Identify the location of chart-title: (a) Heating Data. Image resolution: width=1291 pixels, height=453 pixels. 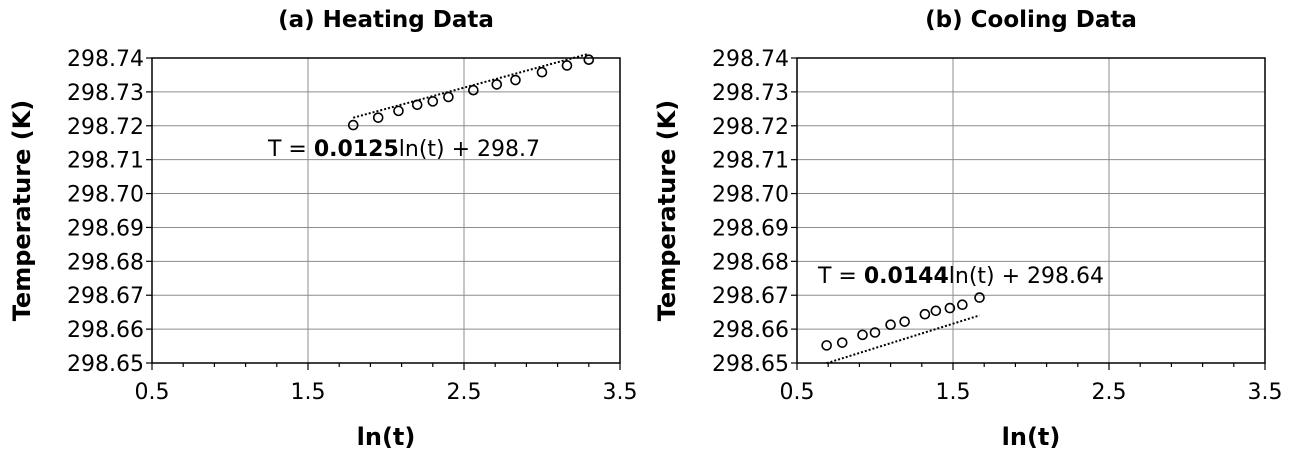
(386, 20).